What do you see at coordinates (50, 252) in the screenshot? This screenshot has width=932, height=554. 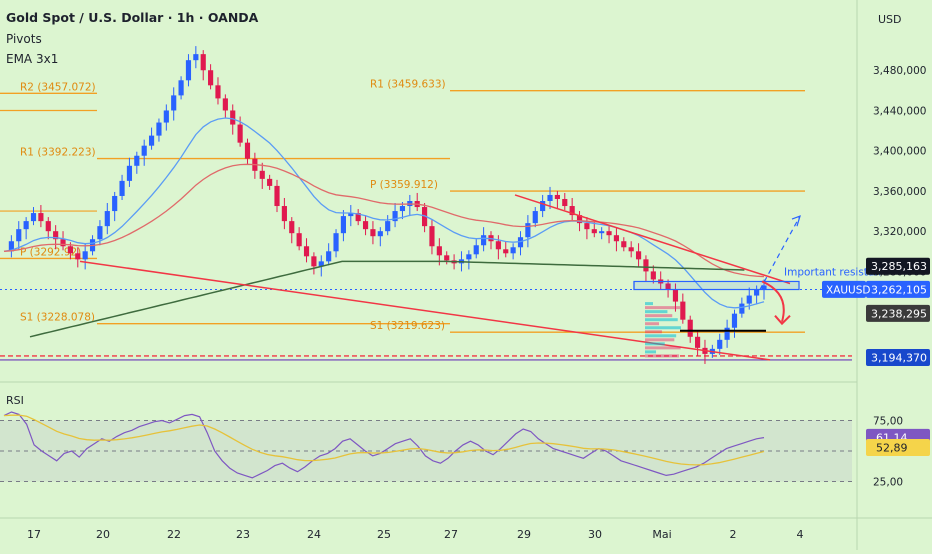 I see `pivot-label: P (3292.92)` at bounding box center [50, 252].